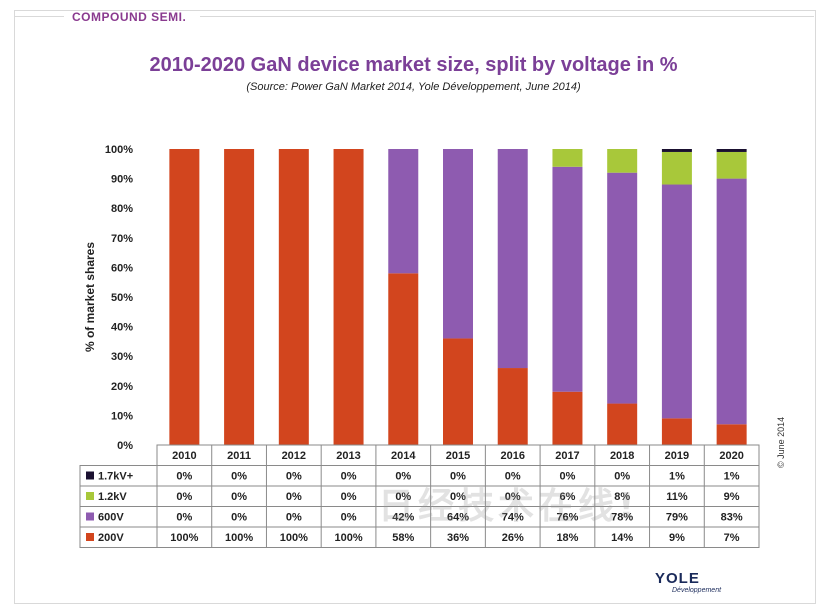  Describe the element at coordinates (403, 518) in the screenshot. I see `data-label: 42%` at that location.